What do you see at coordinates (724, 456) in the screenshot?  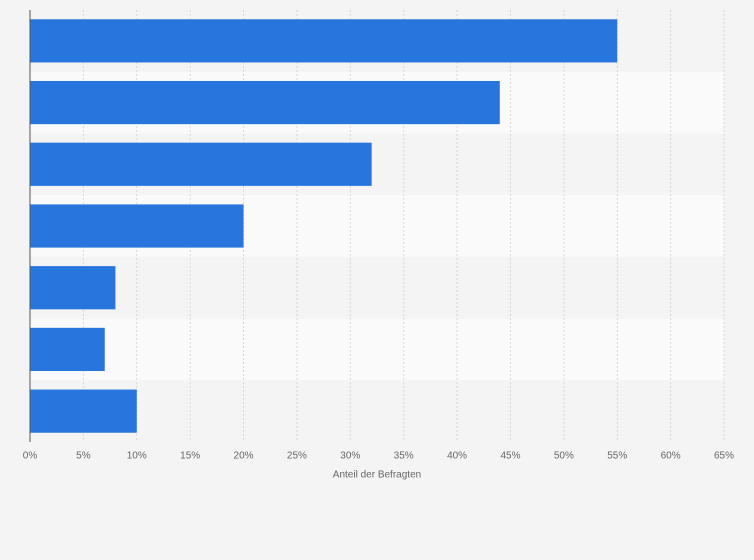 I see `x-tick-label: 65%` at bounding box center [724, 456].